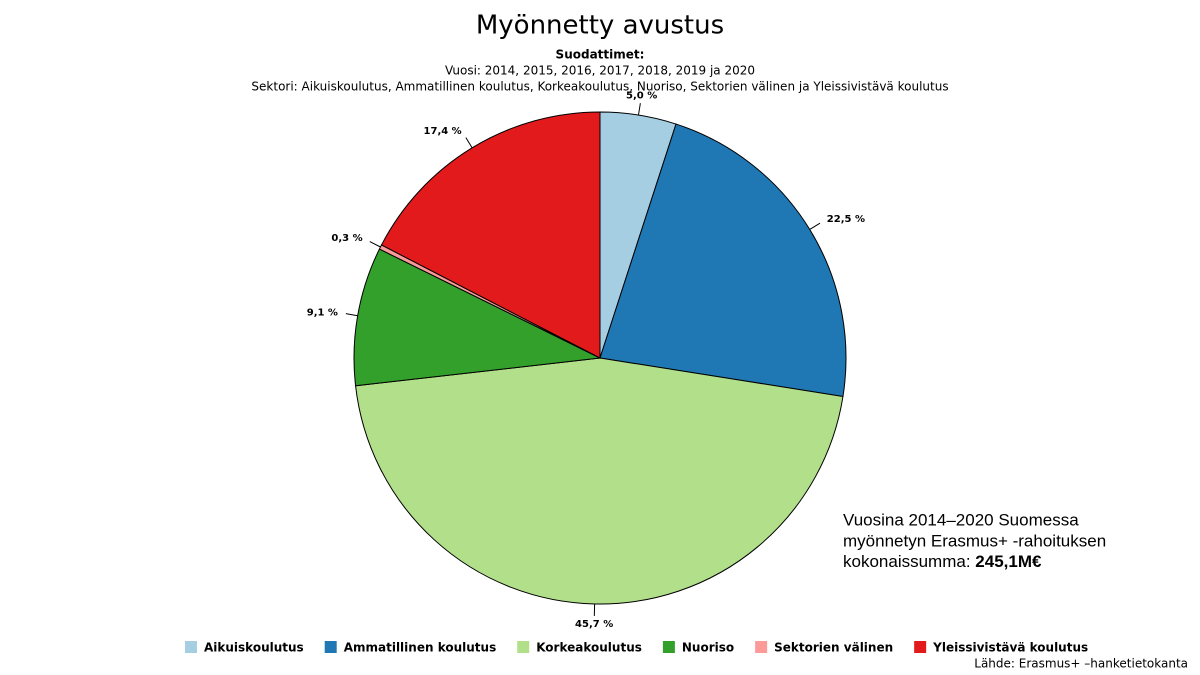 The image size is (1200, 675). I want to click on annotation: Vuosina 2014–2020 Suomessa, so click(961, 519).